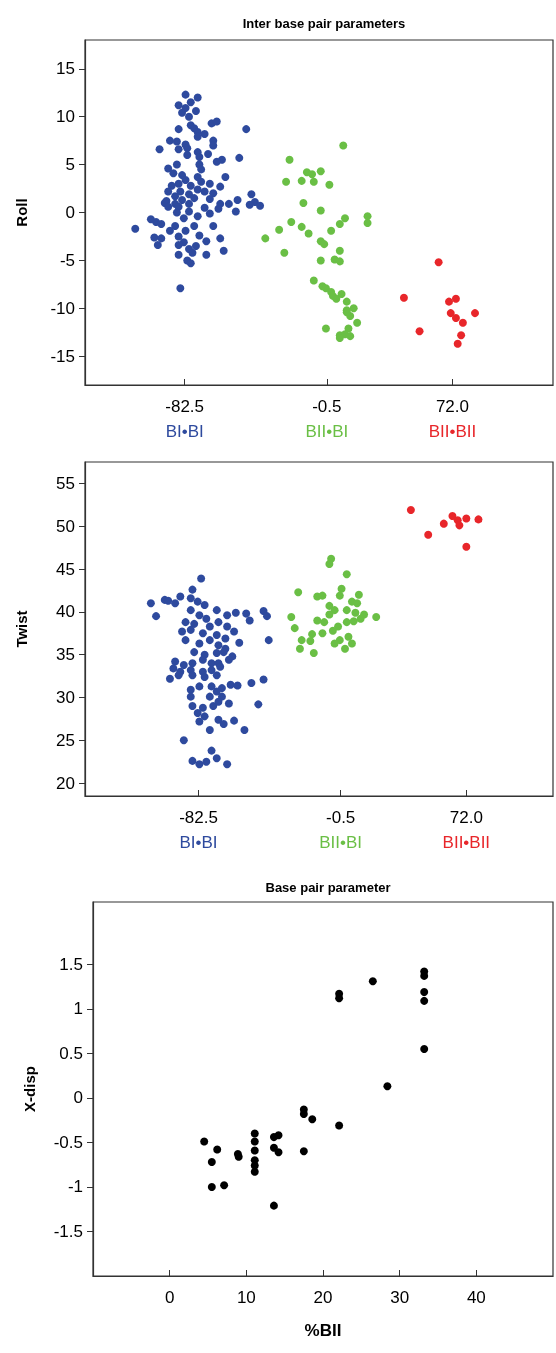 Image resolution: width=556 pixels, height=1353 pixels. What do you see at coordinates (75, 1187) in the screenshot?
I see `y-tick-label: -1` at bounding box center [75, 1187].